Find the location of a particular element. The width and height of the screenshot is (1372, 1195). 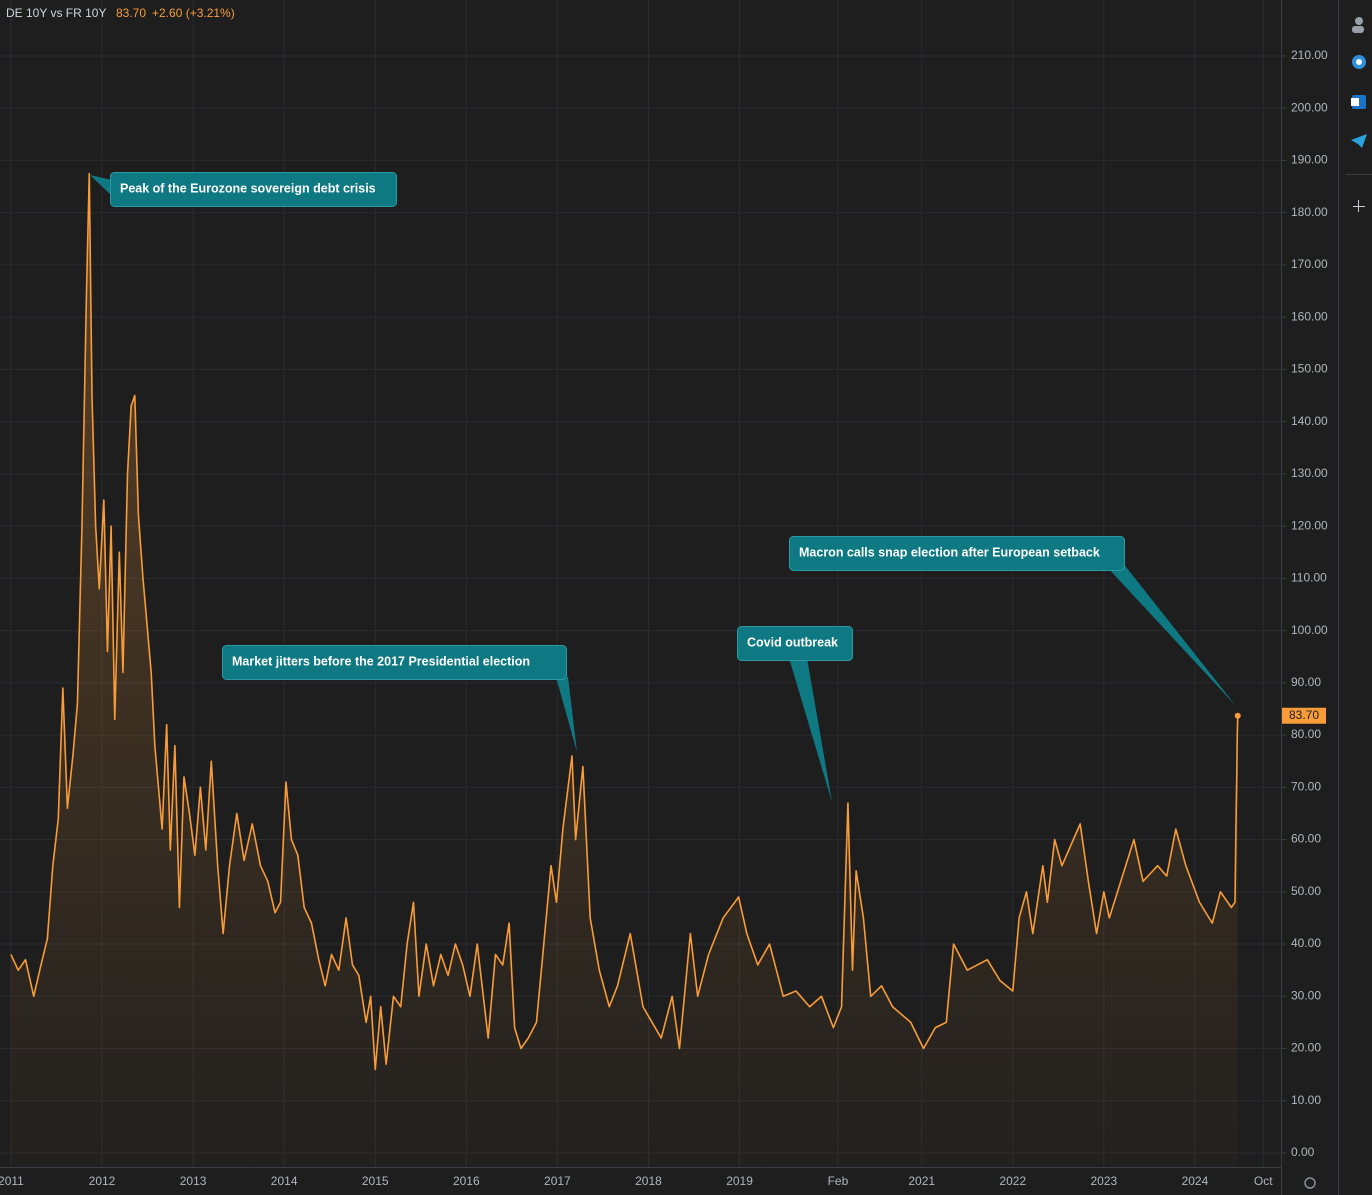

x-tick-label: 2017 is located at coordinates (557, 1181).